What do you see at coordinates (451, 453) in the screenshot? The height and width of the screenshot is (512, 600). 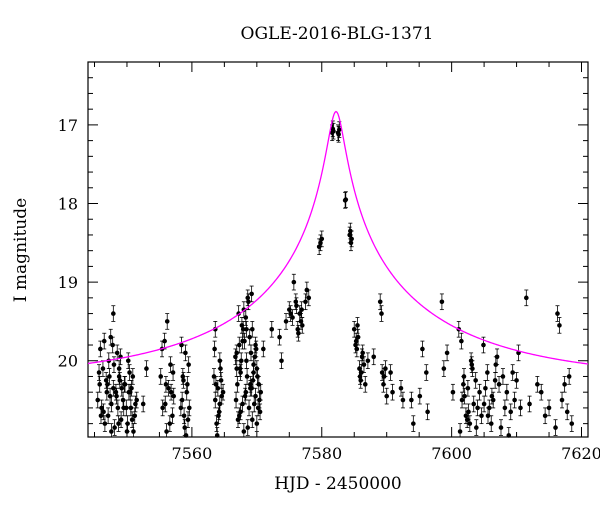 I see `x-tick-label: 7600` at bounding box center [451, 453].